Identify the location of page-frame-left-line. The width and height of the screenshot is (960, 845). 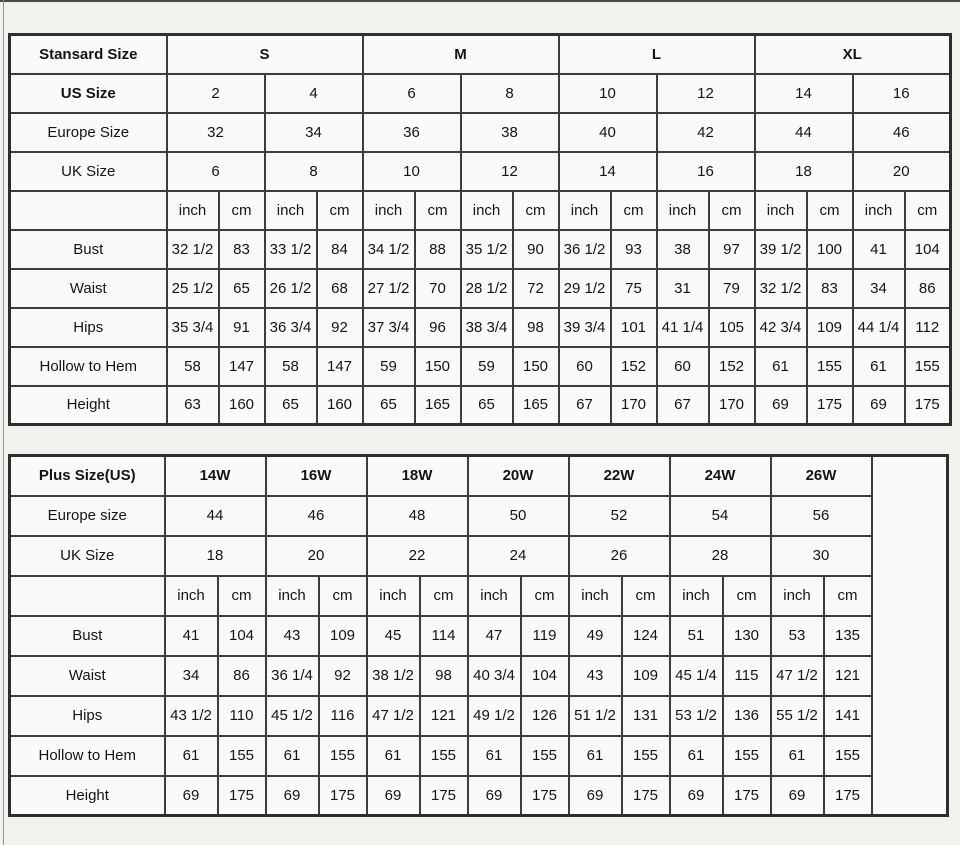
(3, 422).